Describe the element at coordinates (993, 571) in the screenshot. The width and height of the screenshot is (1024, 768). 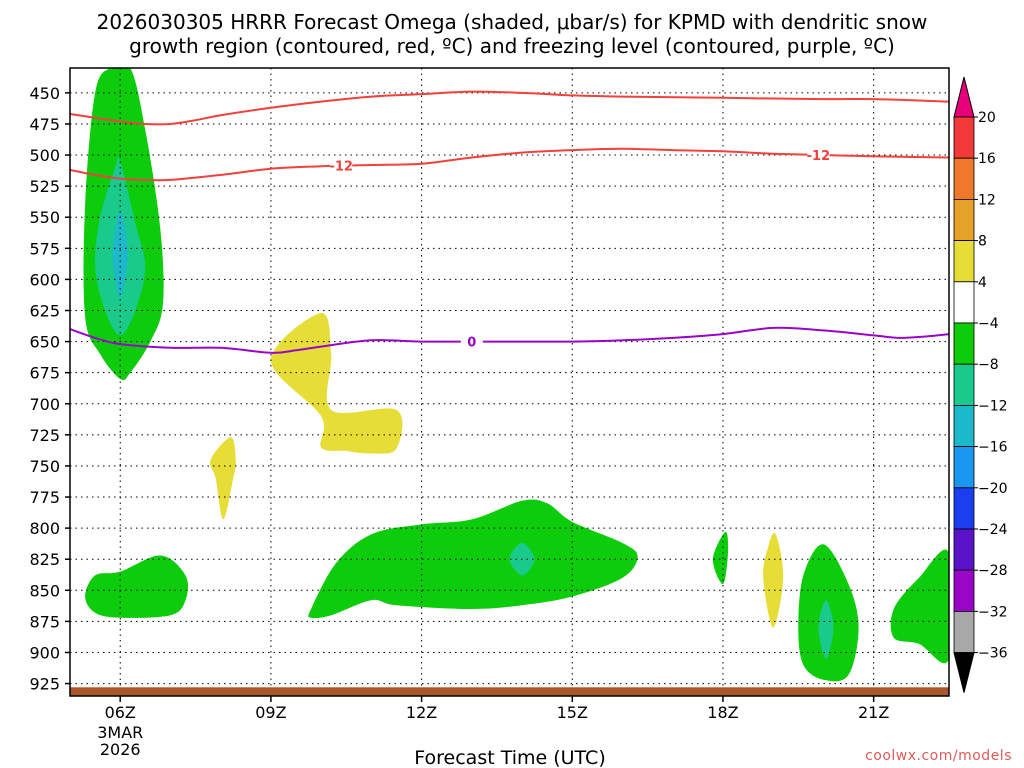
I see `colorbar-label-12: −28` at that location.